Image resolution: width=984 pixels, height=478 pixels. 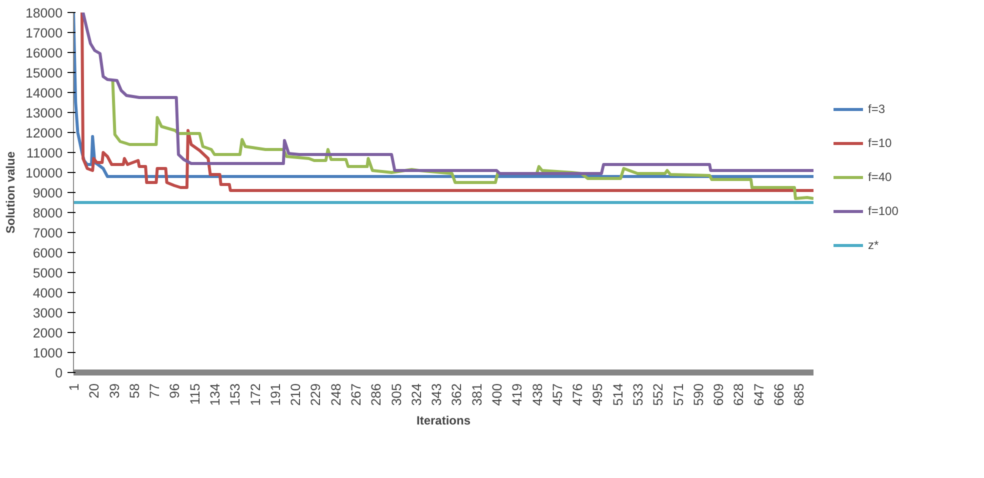 What do you see at coordinates (497, 394) in the screenshot?
I see `x-tick-label: 400` at bounding box center [497, 394].